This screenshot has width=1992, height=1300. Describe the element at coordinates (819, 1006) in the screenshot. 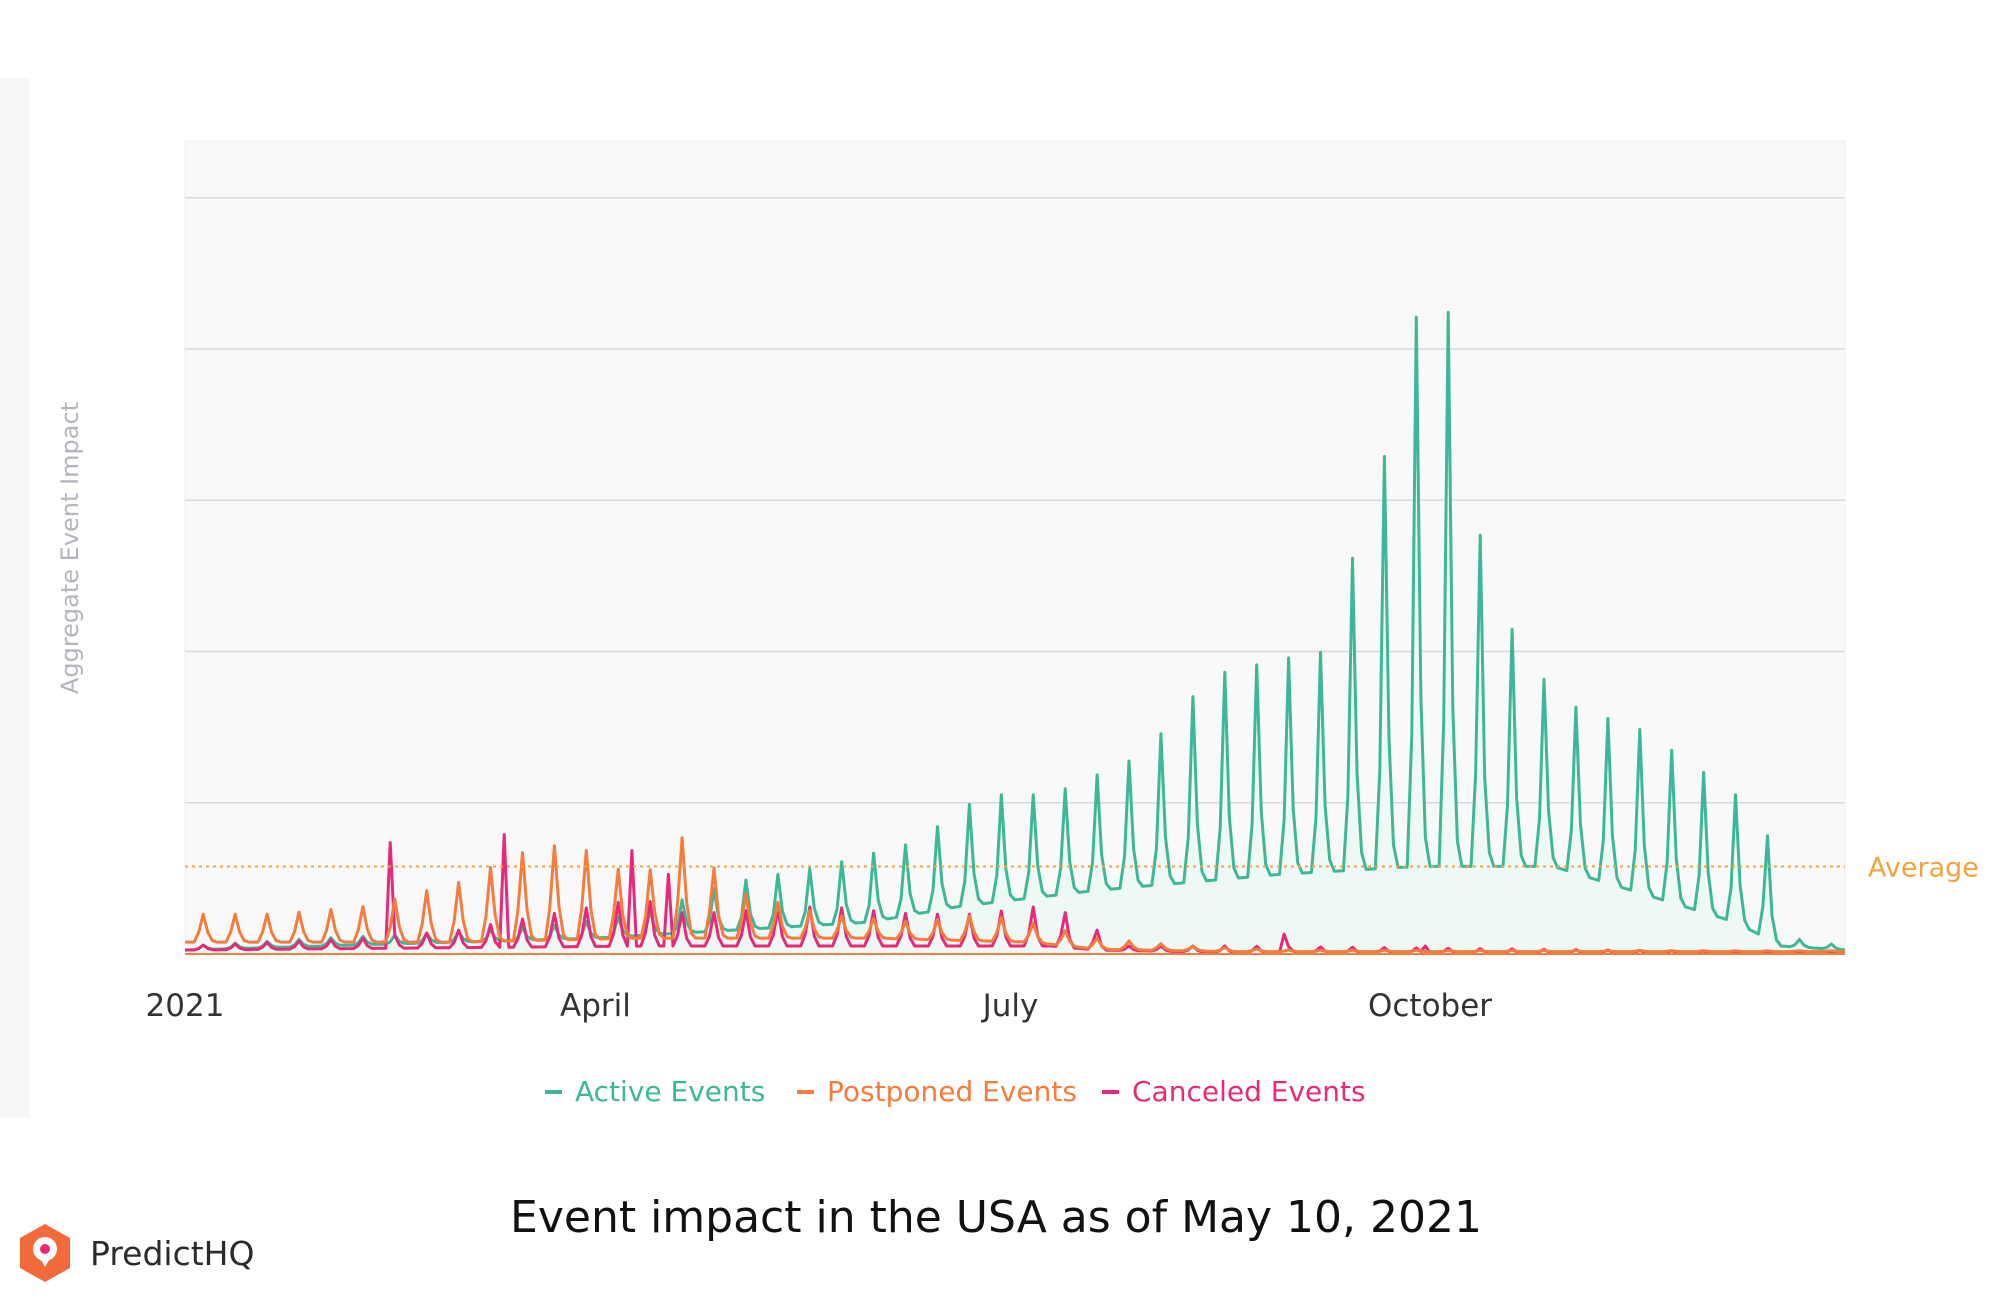

I see `x-axis-ticks: 2021 April July October` at that location.